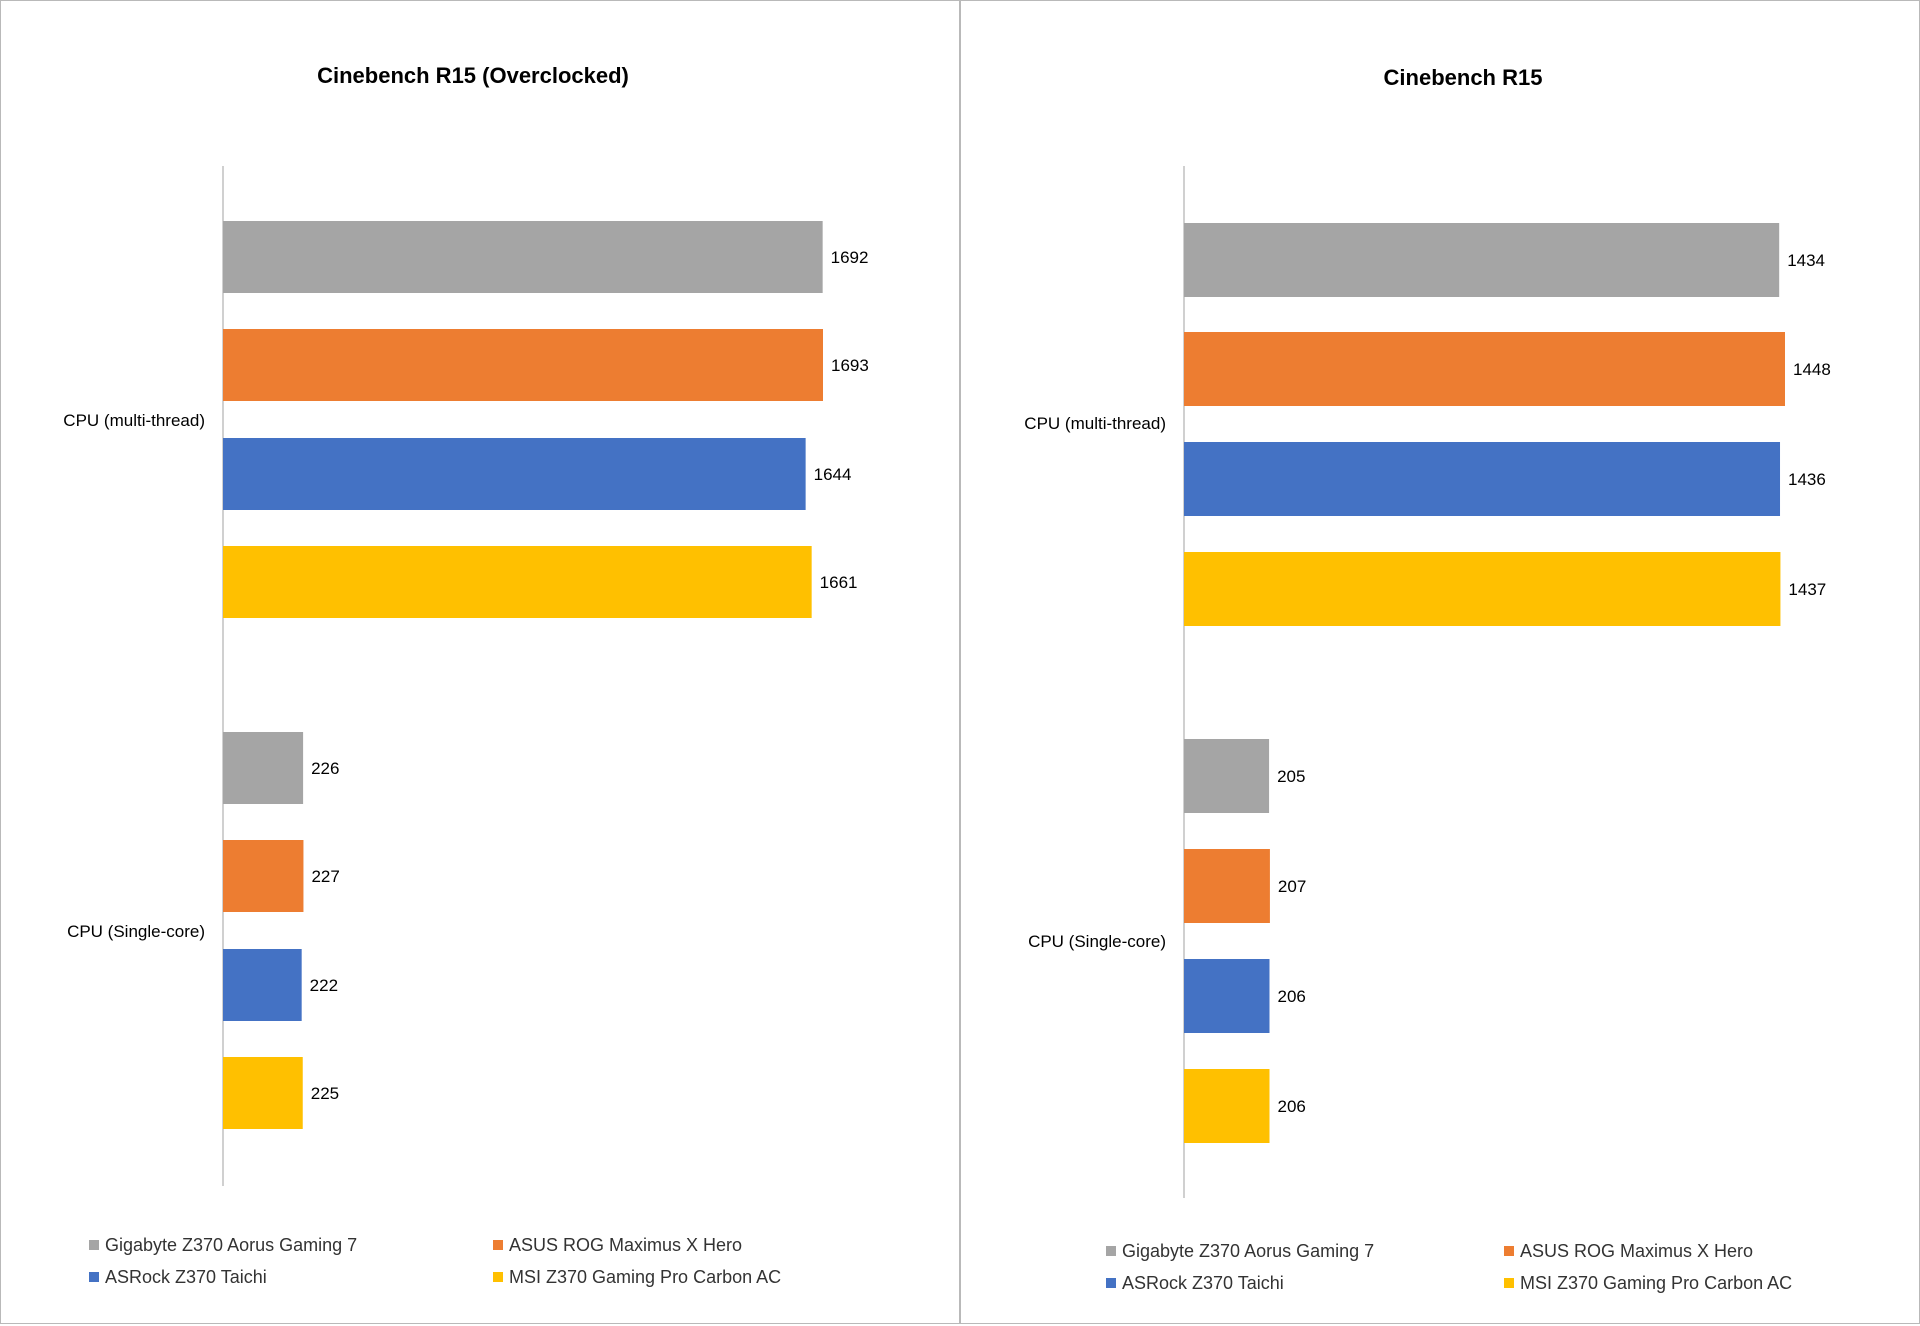  Describe the element at coordinates (324, 985) in the screenshot. I see `data-label: 222` at that location.